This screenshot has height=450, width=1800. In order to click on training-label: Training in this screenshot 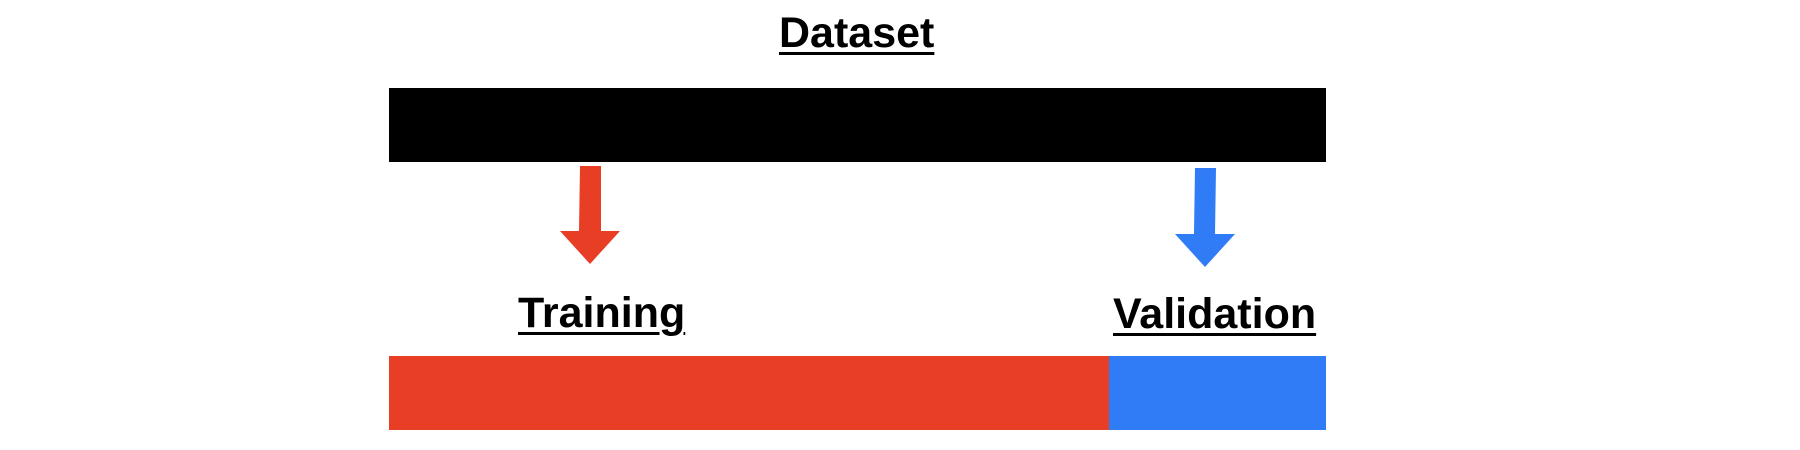, I will do `click(602, 313)`.